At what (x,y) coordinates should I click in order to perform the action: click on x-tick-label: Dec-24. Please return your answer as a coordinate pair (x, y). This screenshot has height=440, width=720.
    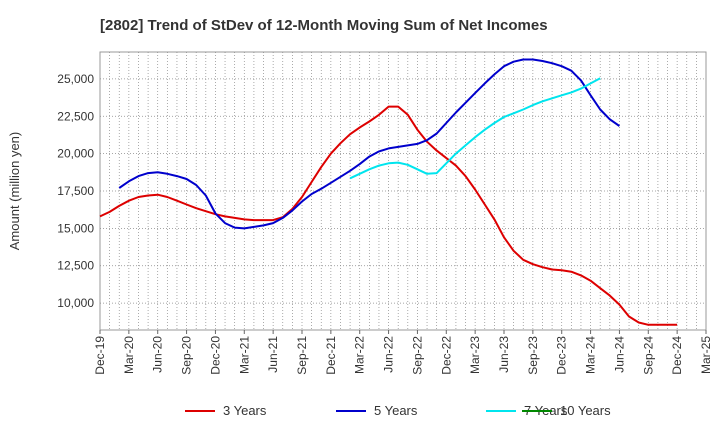
    Looking at the image, I should click on (677, 355).